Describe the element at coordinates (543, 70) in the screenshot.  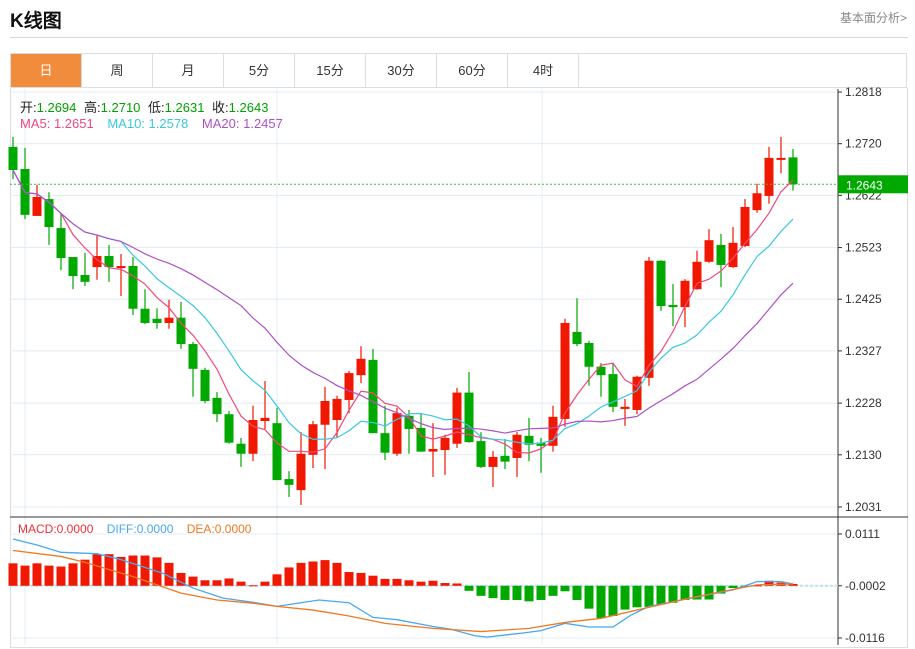
I see `tab-4hour: 4时` at that location.